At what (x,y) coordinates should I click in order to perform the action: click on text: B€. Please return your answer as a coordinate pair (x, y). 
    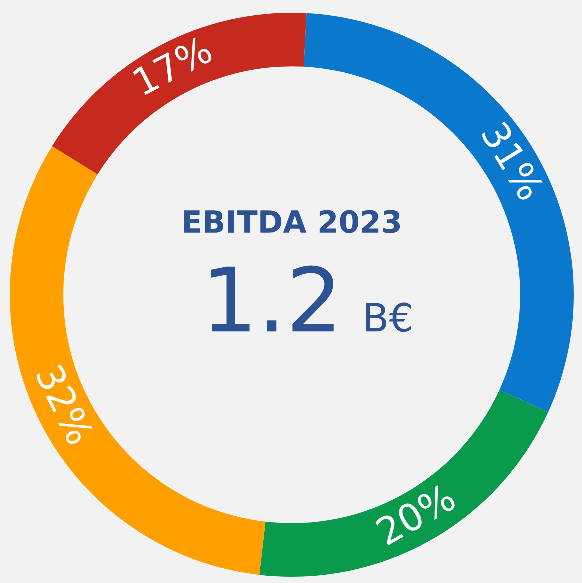
    Looking at the image, I should click on (389, 317).